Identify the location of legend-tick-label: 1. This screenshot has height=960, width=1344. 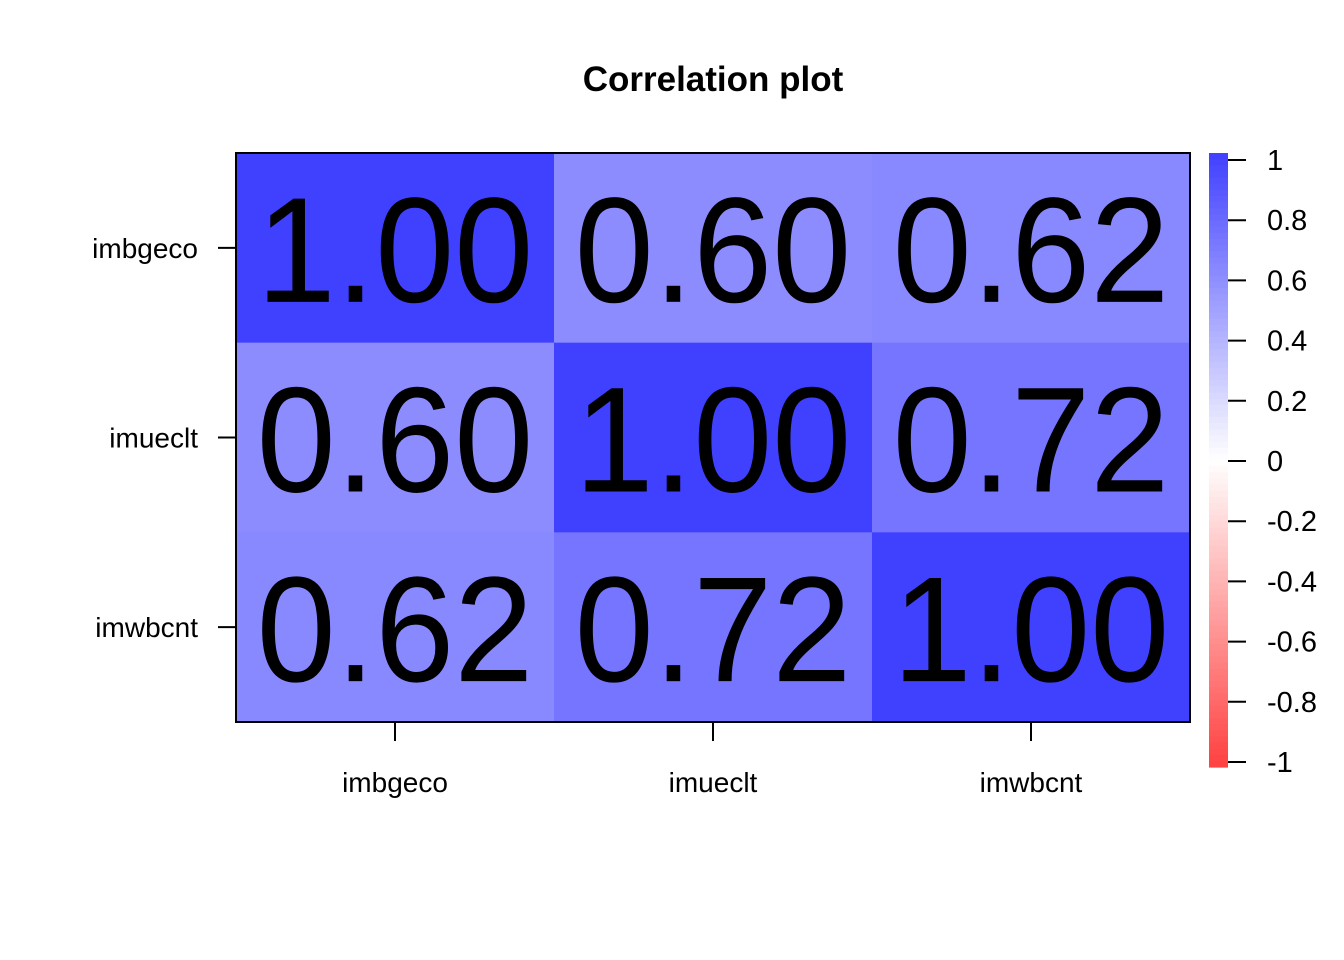
(1275, 161).